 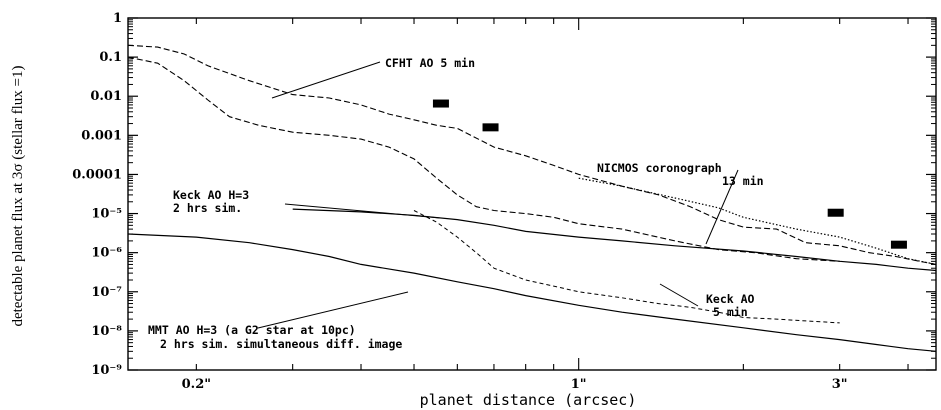 I want to click on annotation-keckh1: Keck AO H=3, so click(x=211, y=195).